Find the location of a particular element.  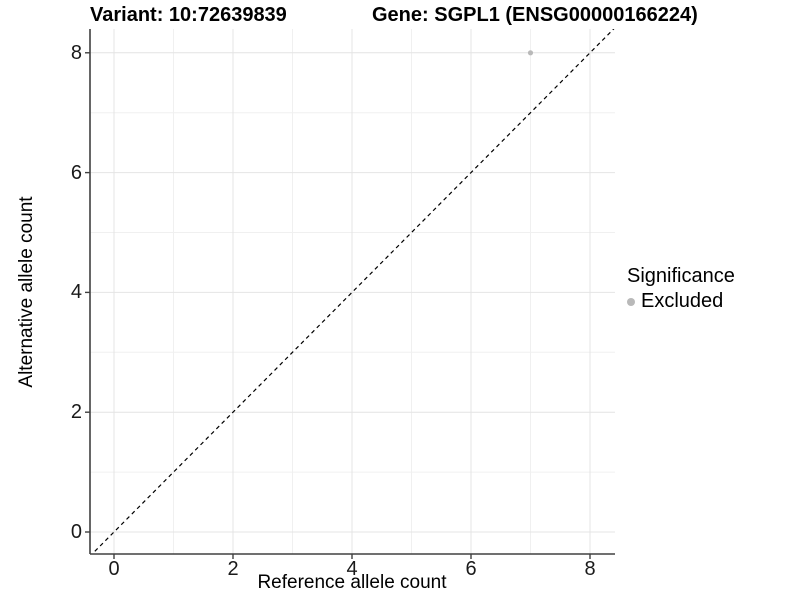

x-tick-label: 2 is located at coordinates (233, 569).